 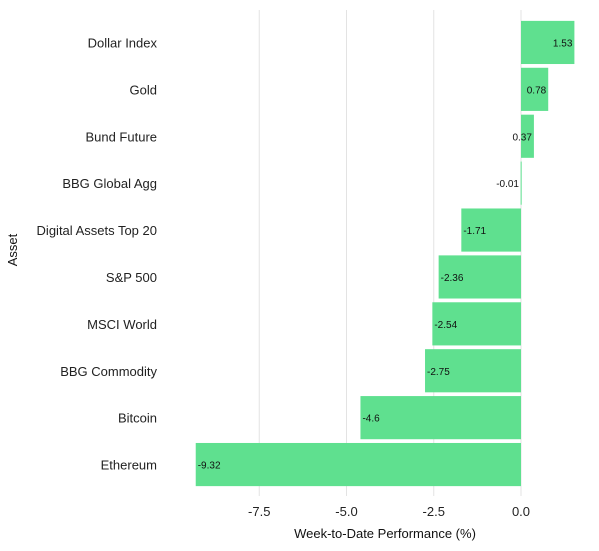 I want to click on data-label-0: 1.53, so click(x=563, y=43).